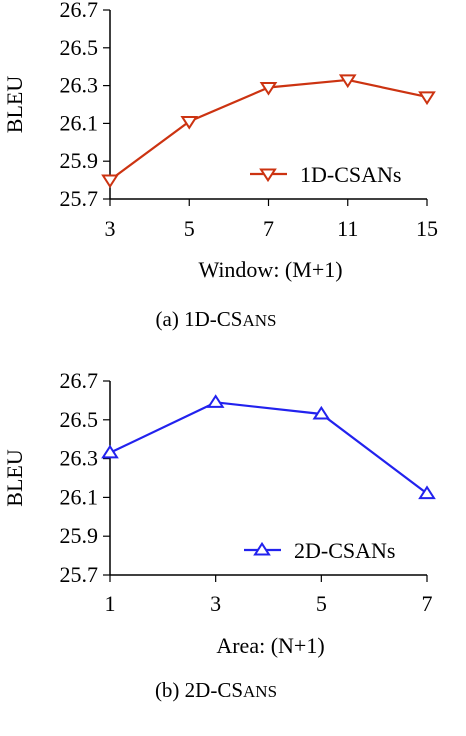  What do you see at coordinates (79, 496) in the screenshot?
I see `chart2-y-tick-label: 26.1` at bounding box center [79, 496].